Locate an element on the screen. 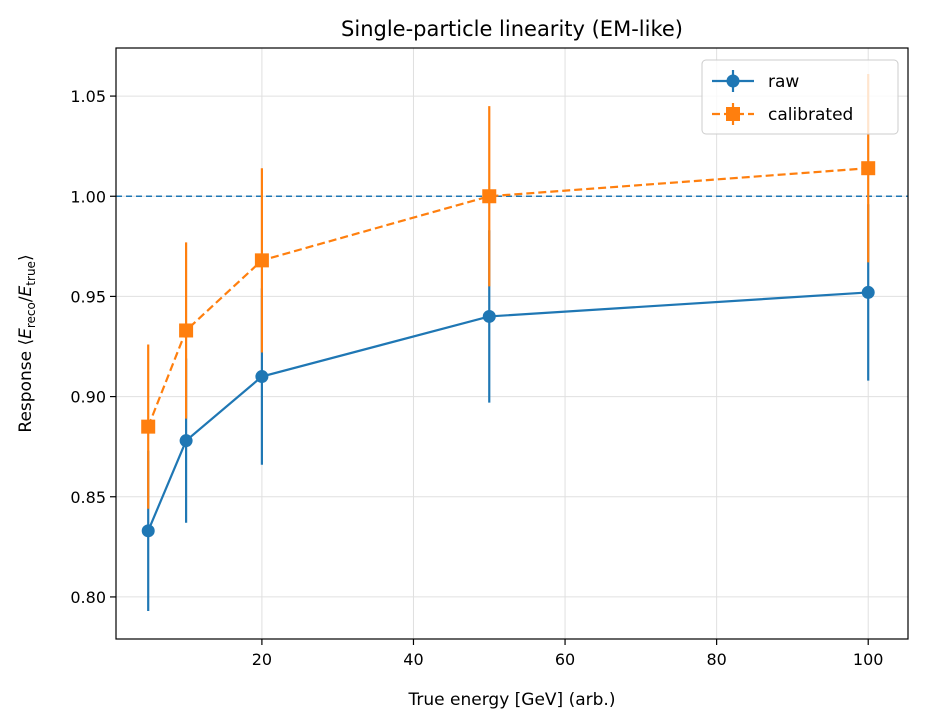 The width and height of the screenshot is (925, 727). legend-box is located at coordinates (800, 97).